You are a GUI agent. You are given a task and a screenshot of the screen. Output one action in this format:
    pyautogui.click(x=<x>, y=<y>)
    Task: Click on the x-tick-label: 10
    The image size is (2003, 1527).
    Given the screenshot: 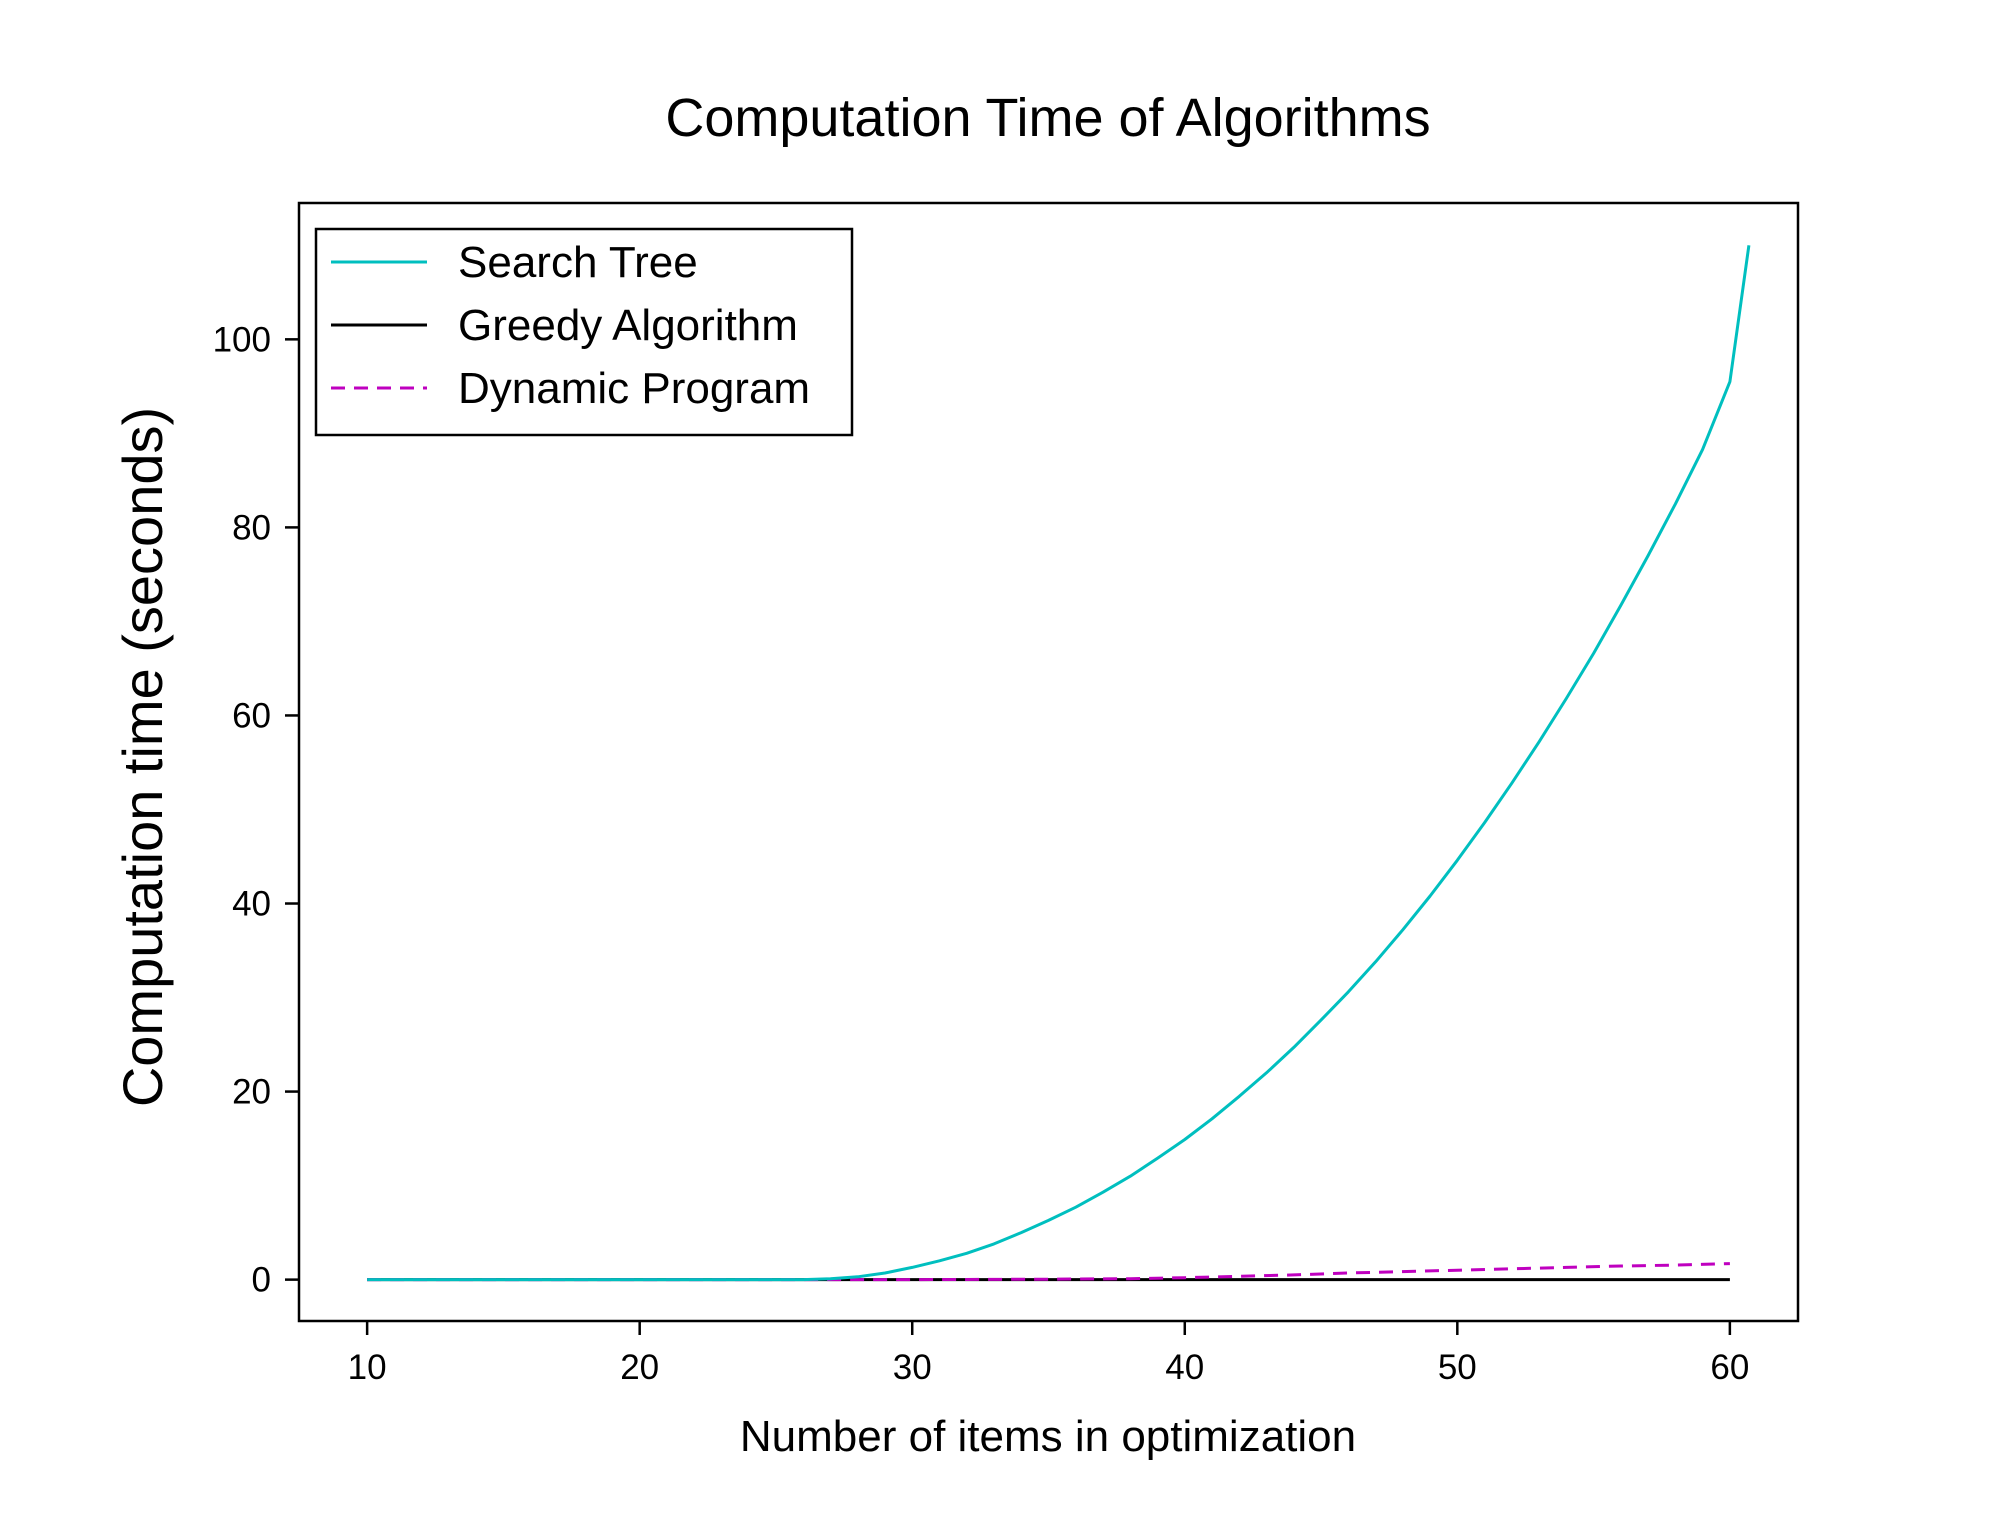 What is the action you would take?
    pyautogui.click(x=367, y=1367)
    